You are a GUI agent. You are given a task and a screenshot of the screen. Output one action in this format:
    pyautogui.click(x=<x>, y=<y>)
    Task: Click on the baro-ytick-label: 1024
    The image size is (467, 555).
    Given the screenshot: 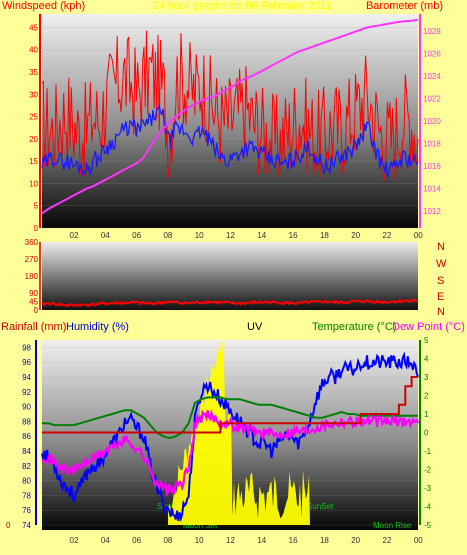 What is the action you would take?
    pyautogui.click(x=432, y=76)
    